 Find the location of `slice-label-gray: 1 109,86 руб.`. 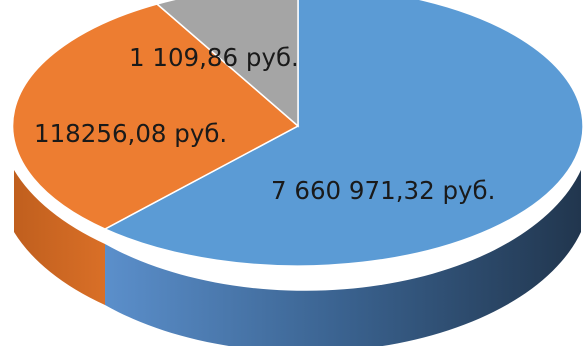

slice-label-gray: 1 109,86 руб. is located at coordinates (214, 57).